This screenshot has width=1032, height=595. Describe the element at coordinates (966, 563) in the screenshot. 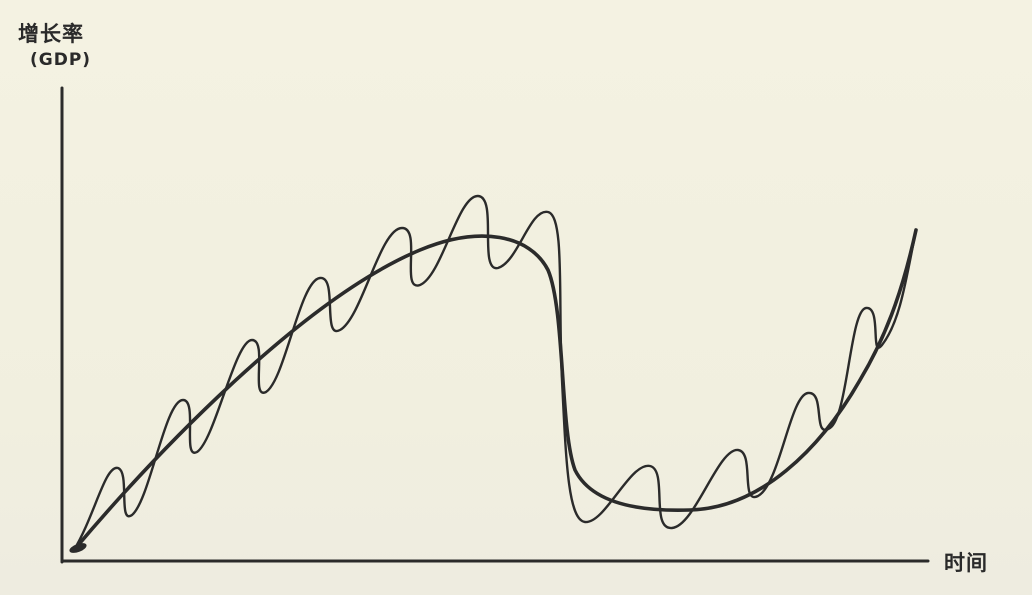

I see `x-axis-label: 时间` at that location.